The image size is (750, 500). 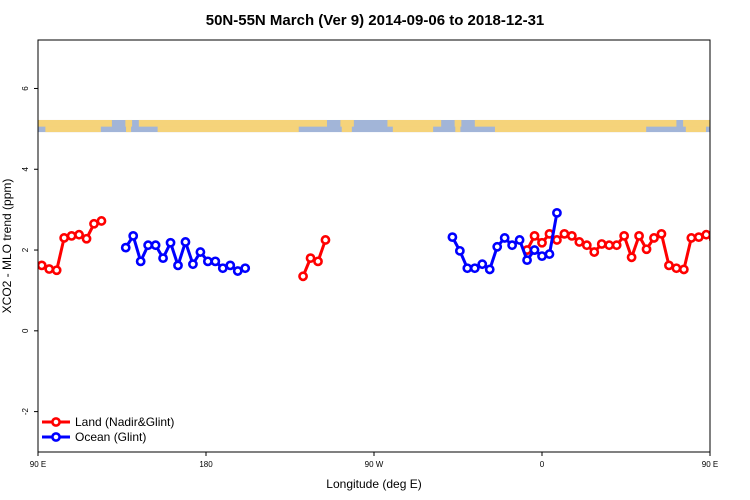 I want to click on legend-label: Land (Nadir&Glint), so click(x=124, y=422).